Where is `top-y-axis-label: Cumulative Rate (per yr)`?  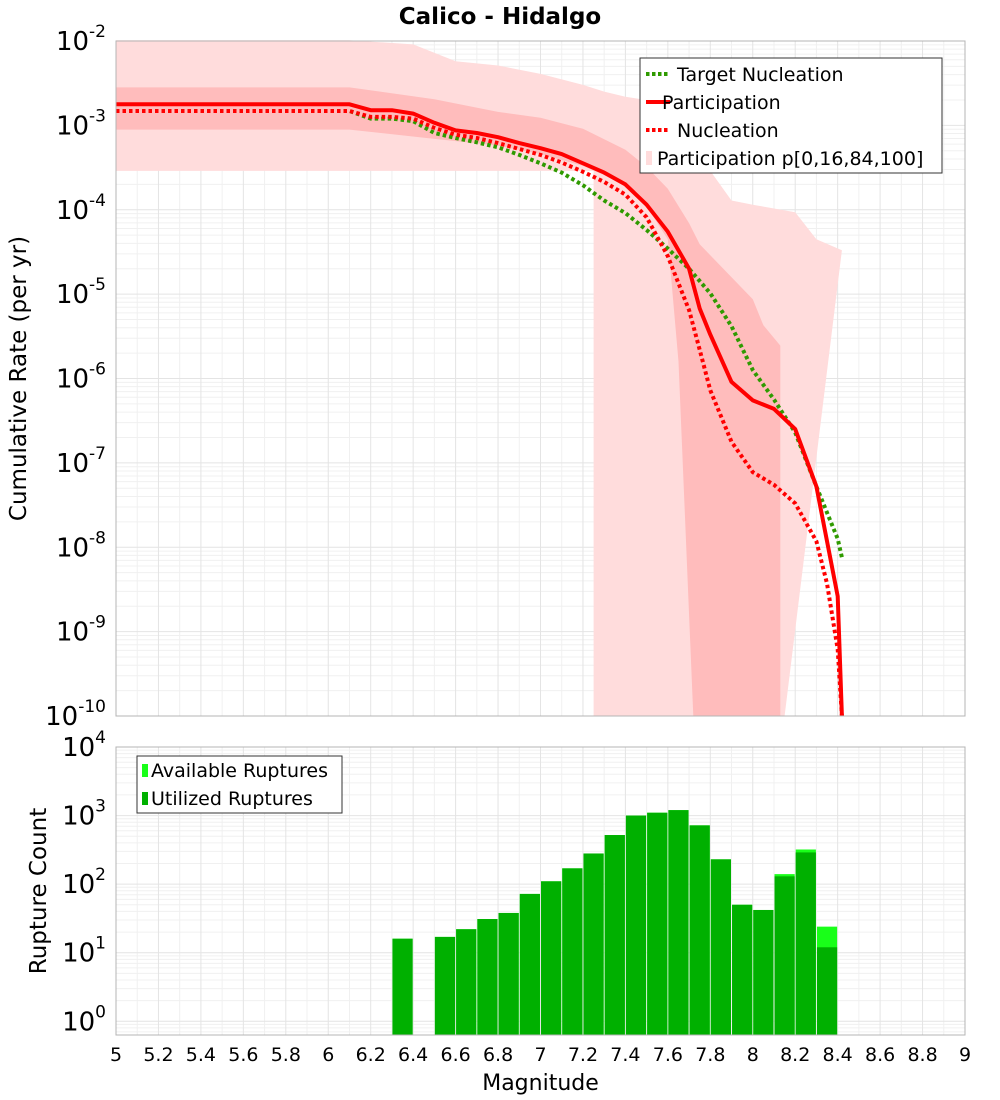 top-y-axis-label: Cumulative Rate (per yr) is located at coordinates (19, 378).